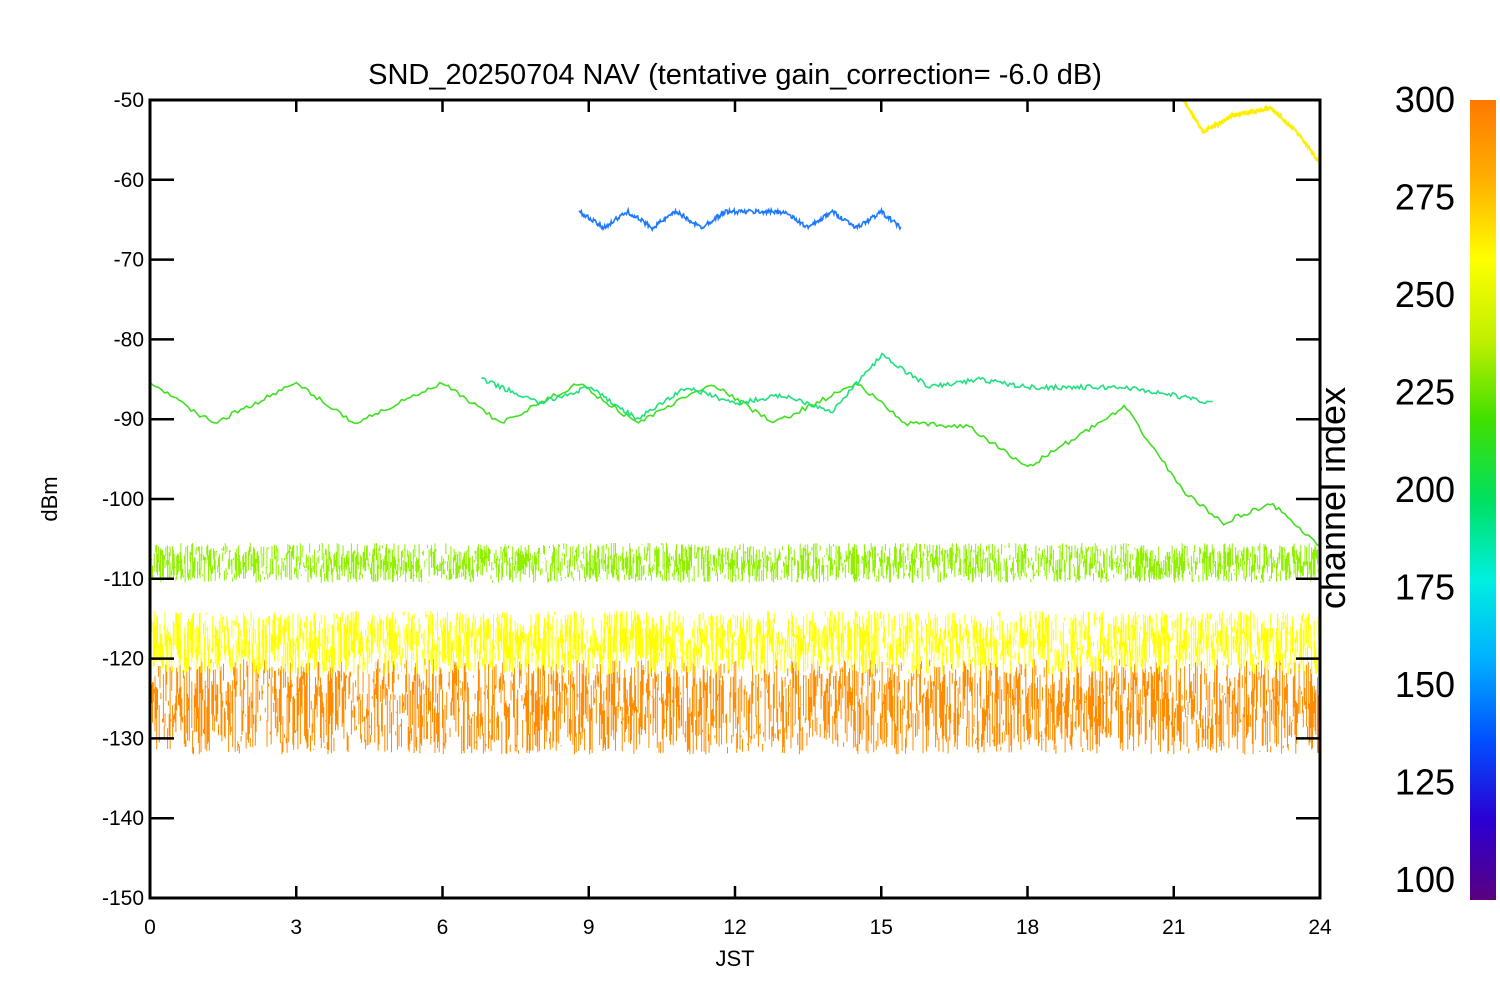  Describe the element at coordinates (296, 927) in the screenshot. I see `x-tick-label: 3` at that location.